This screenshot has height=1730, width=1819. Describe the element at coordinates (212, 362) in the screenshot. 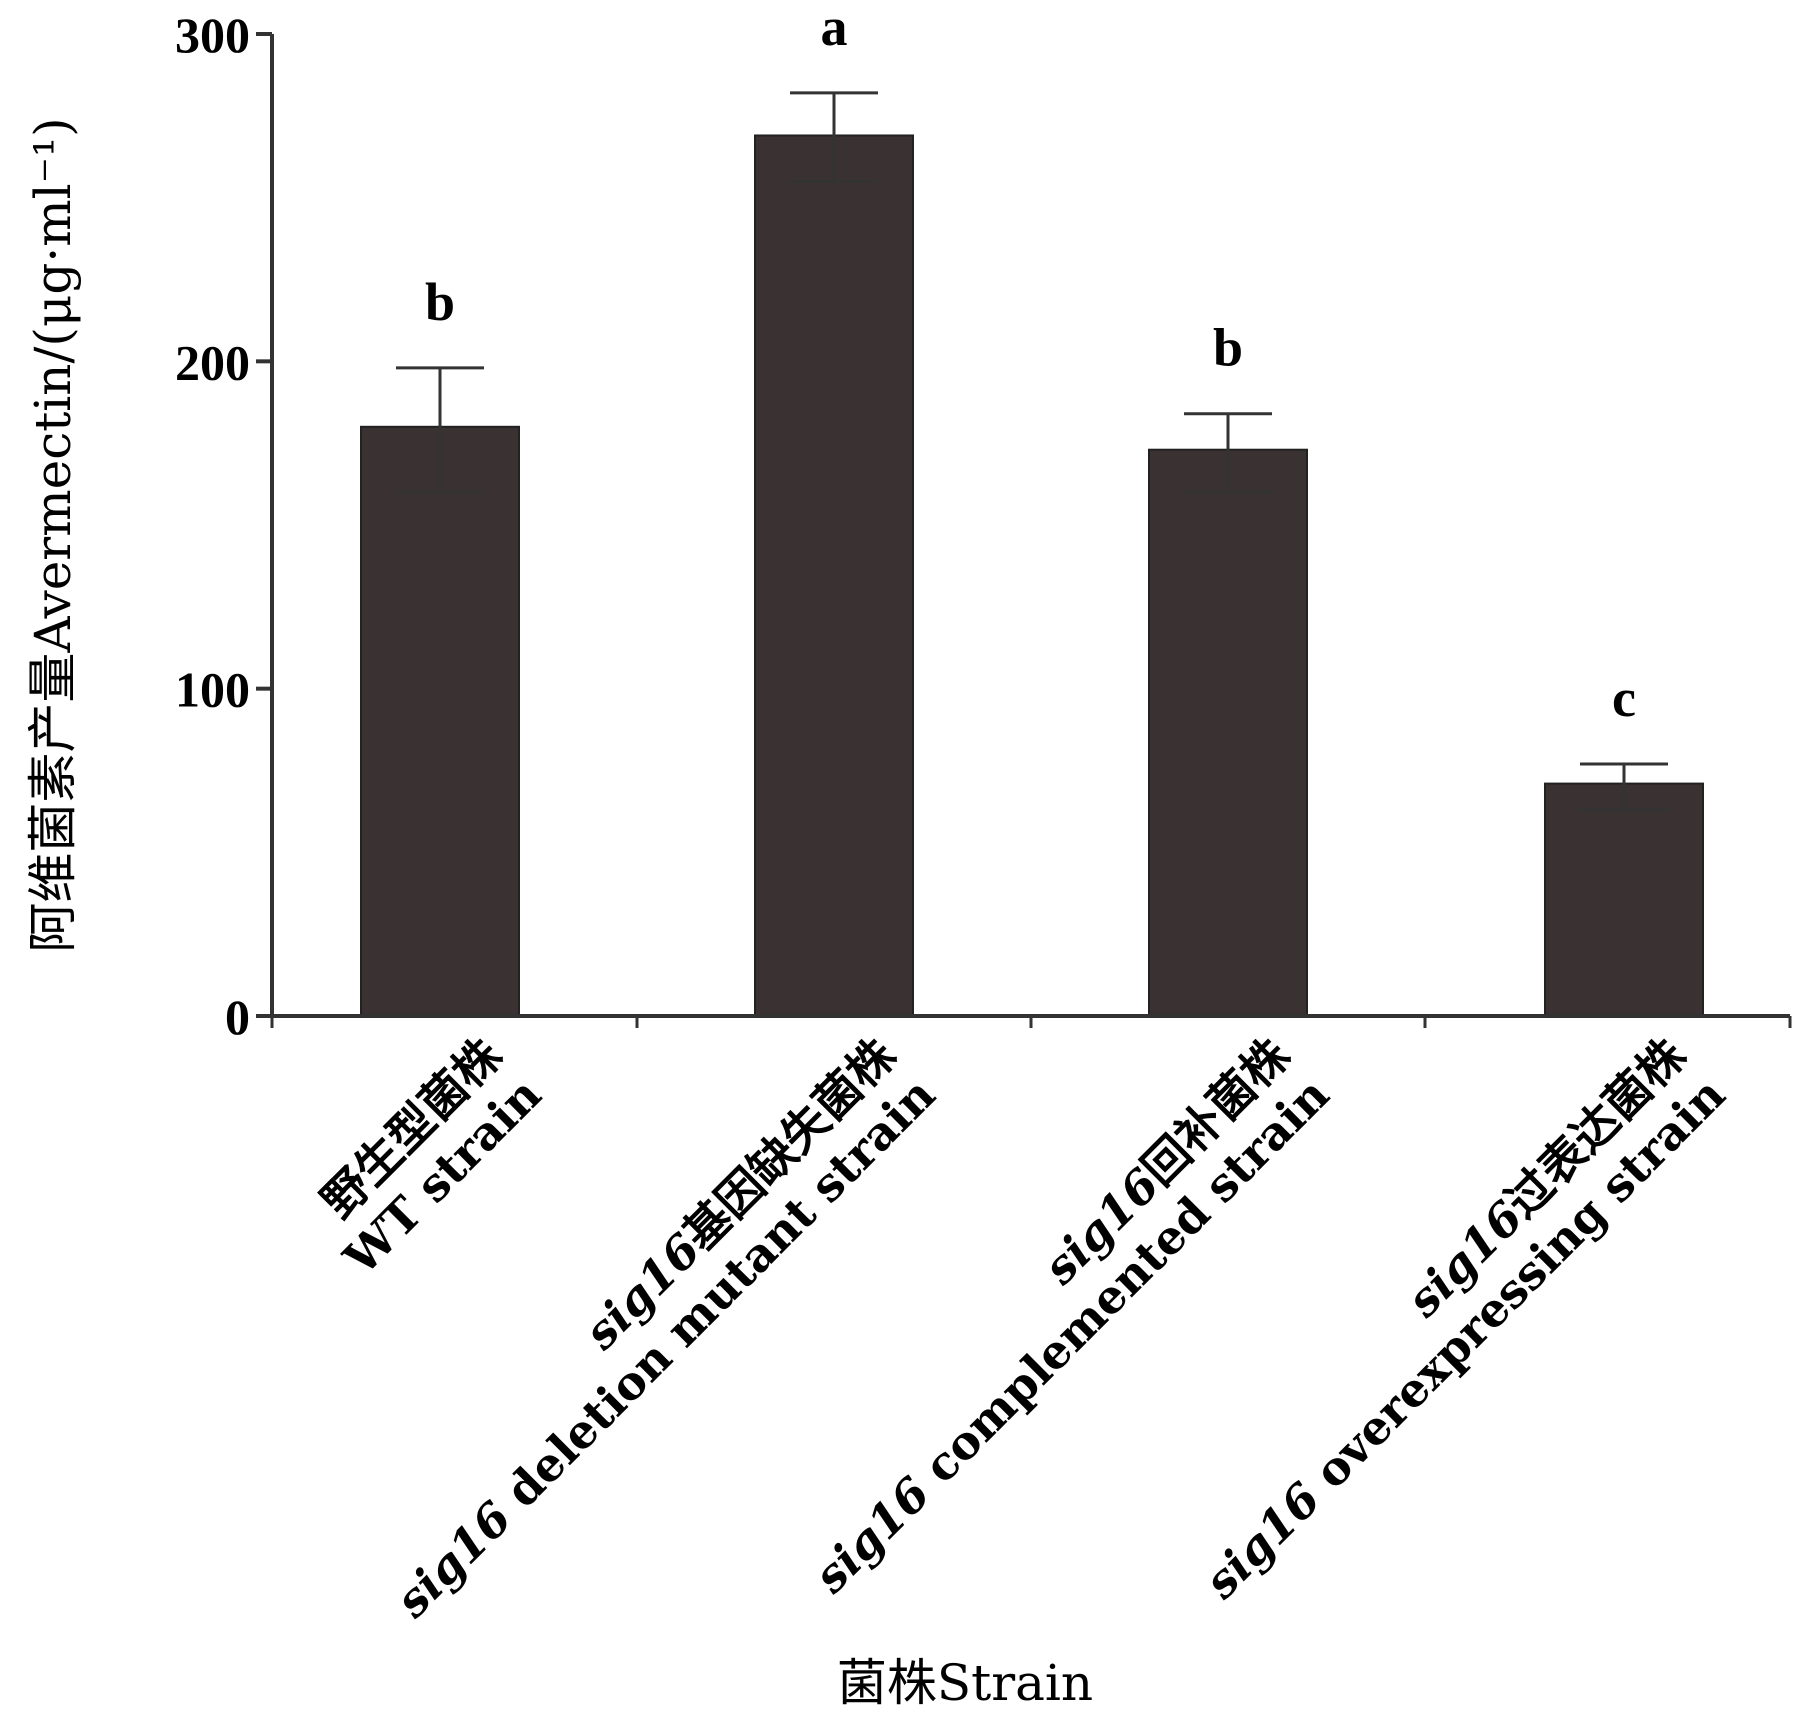

I see `y-tick-label: 200` at that location.